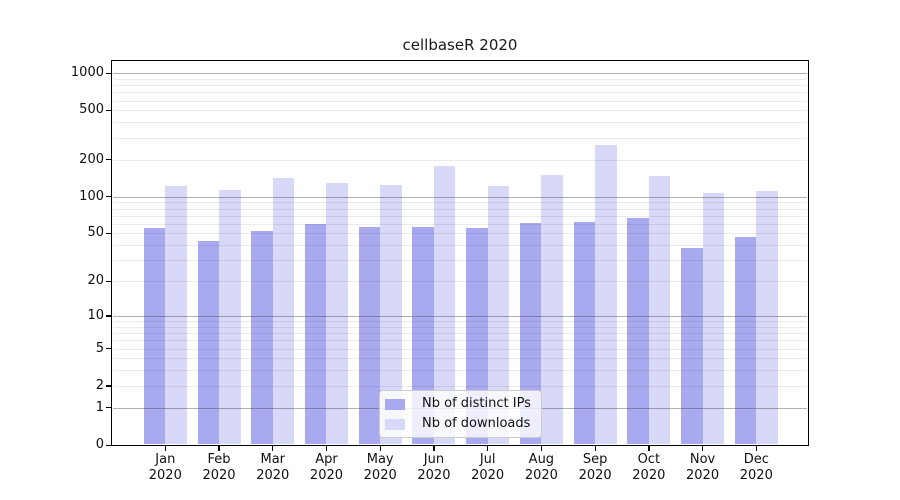  What do you see at coordinates (444, 305) in the screenshot?
I see `bar-downloads-jun` at bounding box center [444, 305].